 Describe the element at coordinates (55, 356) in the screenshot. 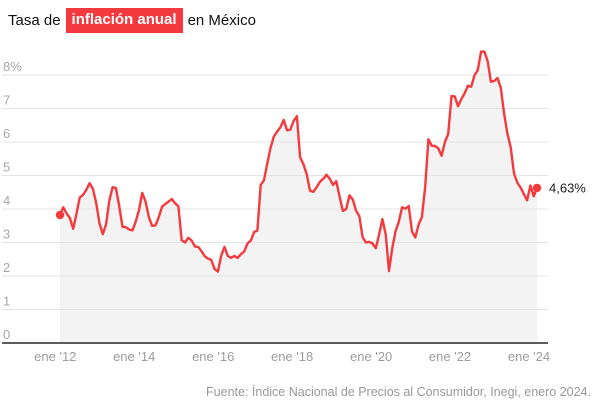

I see `x-tick-label: ene '12` at that location.